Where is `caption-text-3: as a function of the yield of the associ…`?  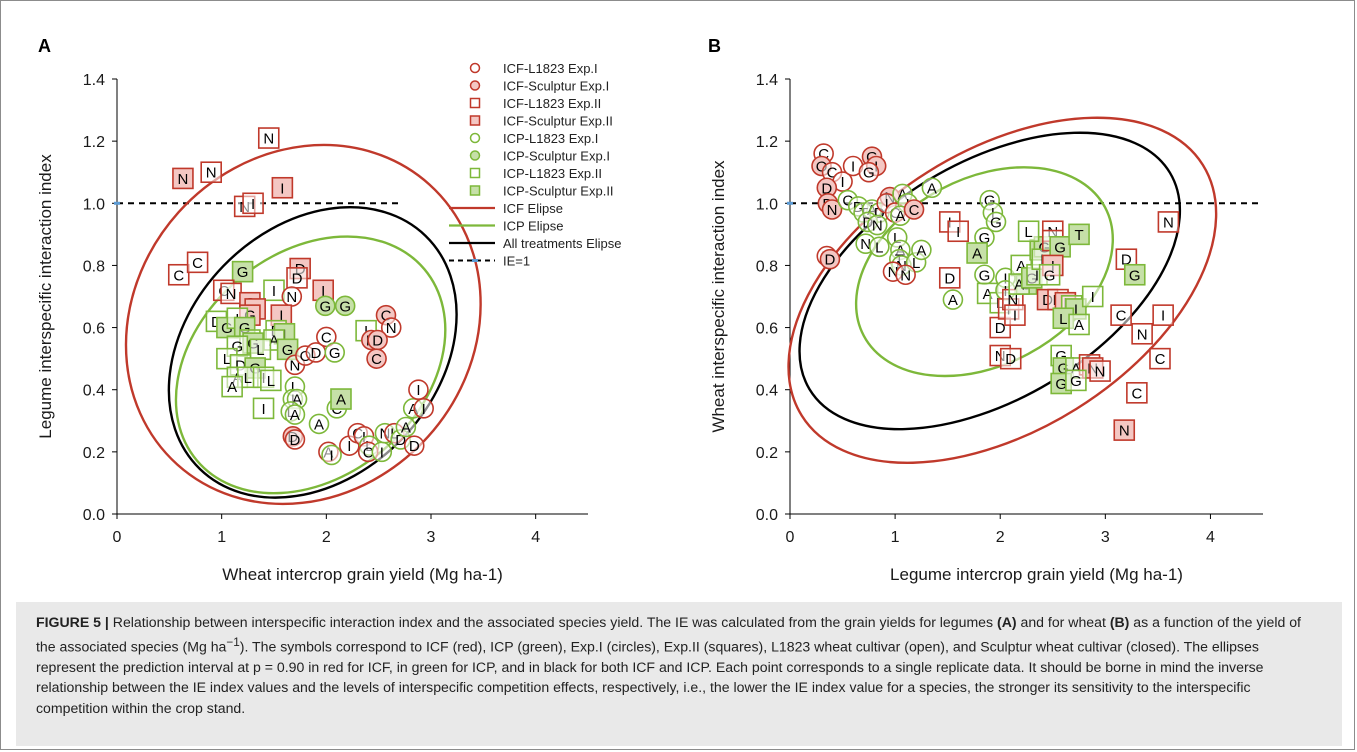
caption-text-3: as a function of the yield of the associ… is located at coordinates (668, 634).